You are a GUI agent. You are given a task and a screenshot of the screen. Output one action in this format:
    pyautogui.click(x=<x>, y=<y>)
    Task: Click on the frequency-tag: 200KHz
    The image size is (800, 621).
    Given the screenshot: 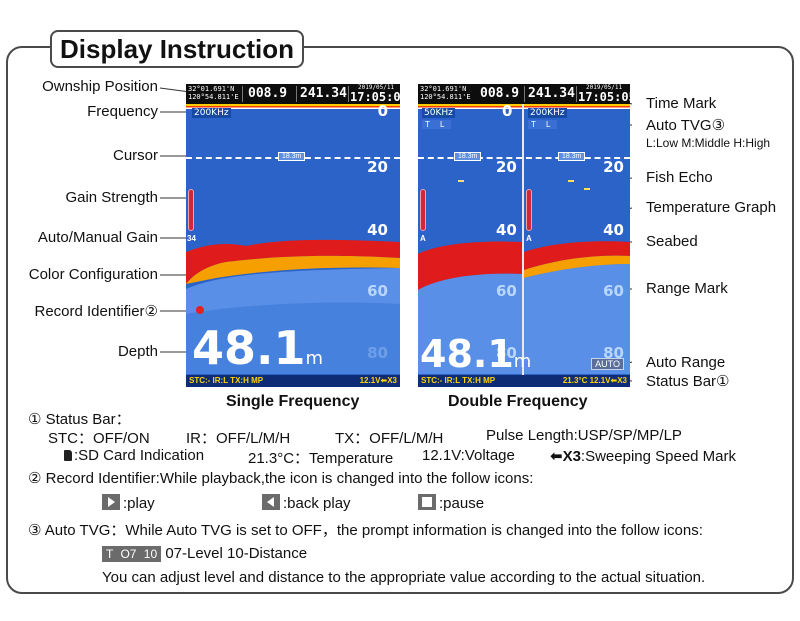 What is the action you would take?
    pyautogui.click(x=211, y=113)
    